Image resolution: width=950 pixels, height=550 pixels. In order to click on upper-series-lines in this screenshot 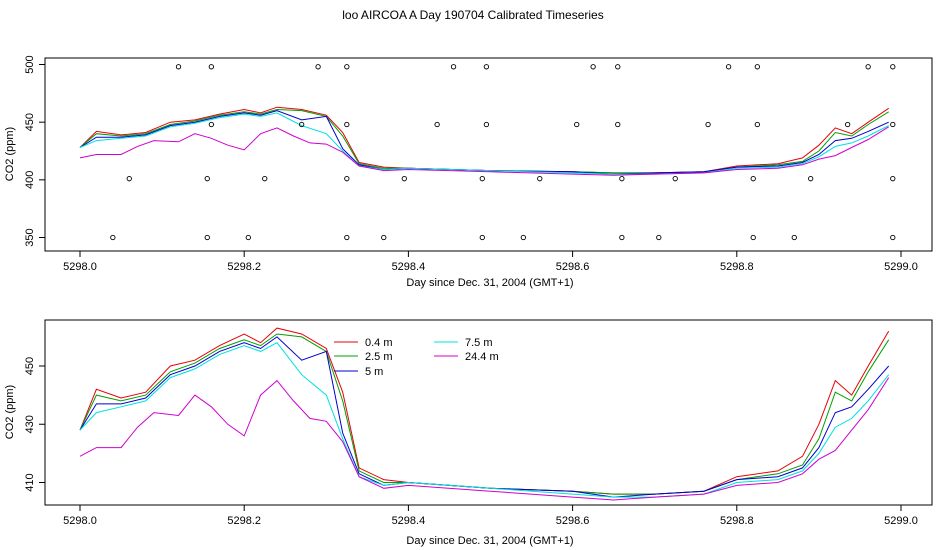, I will do `click(484, 141)`.